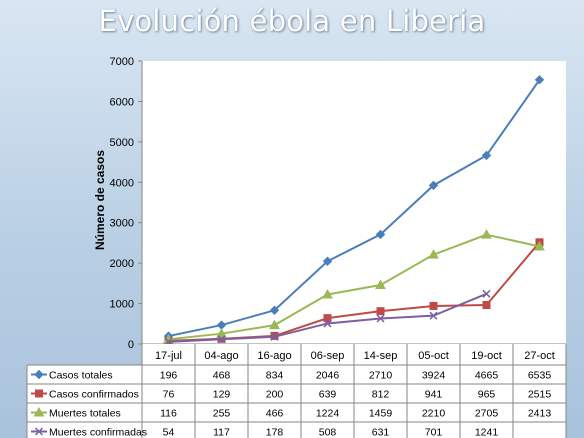 This screenshot has width=584, height=438. Describe the element at coordinates (328, 395) in the screenshot. I see `data-label: 639` at that location.